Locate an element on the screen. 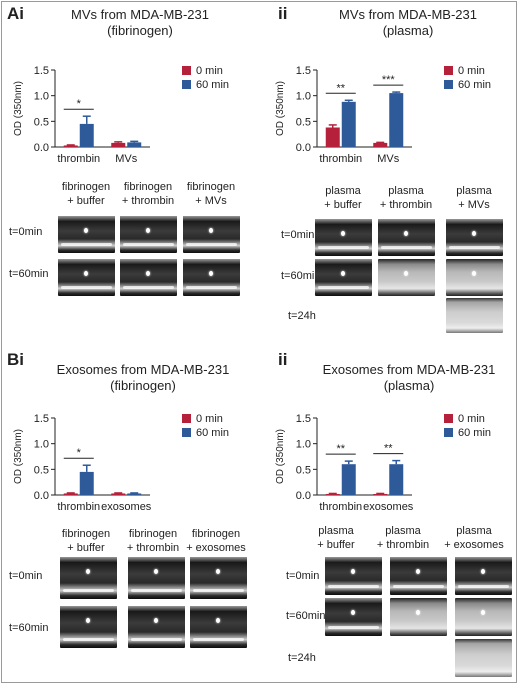  col-head-pl-mvs: plasma + MVs is located at coordinates (474, 198).